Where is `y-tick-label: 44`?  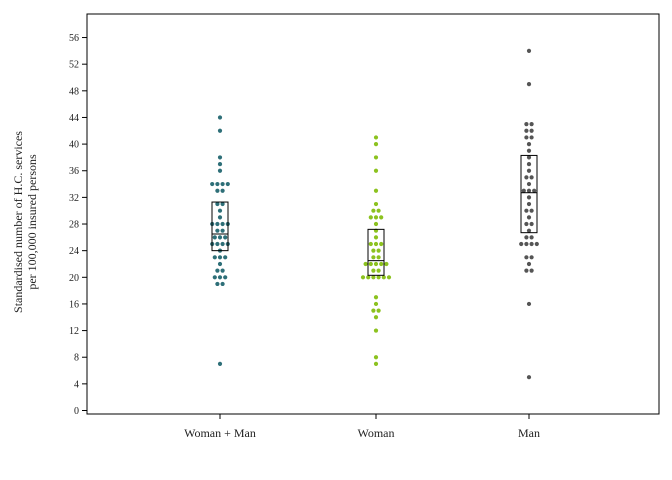 y-tick-label: 44 is located at coordinates (74, 118).